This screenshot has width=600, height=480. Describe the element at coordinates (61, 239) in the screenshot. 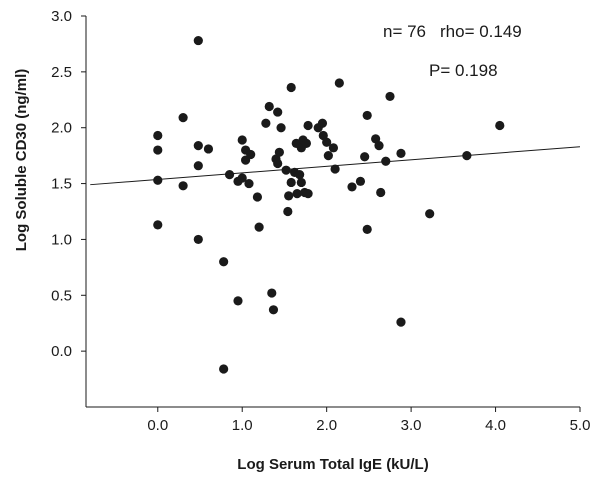

I see `y-tick-label: 1.0` at that location.